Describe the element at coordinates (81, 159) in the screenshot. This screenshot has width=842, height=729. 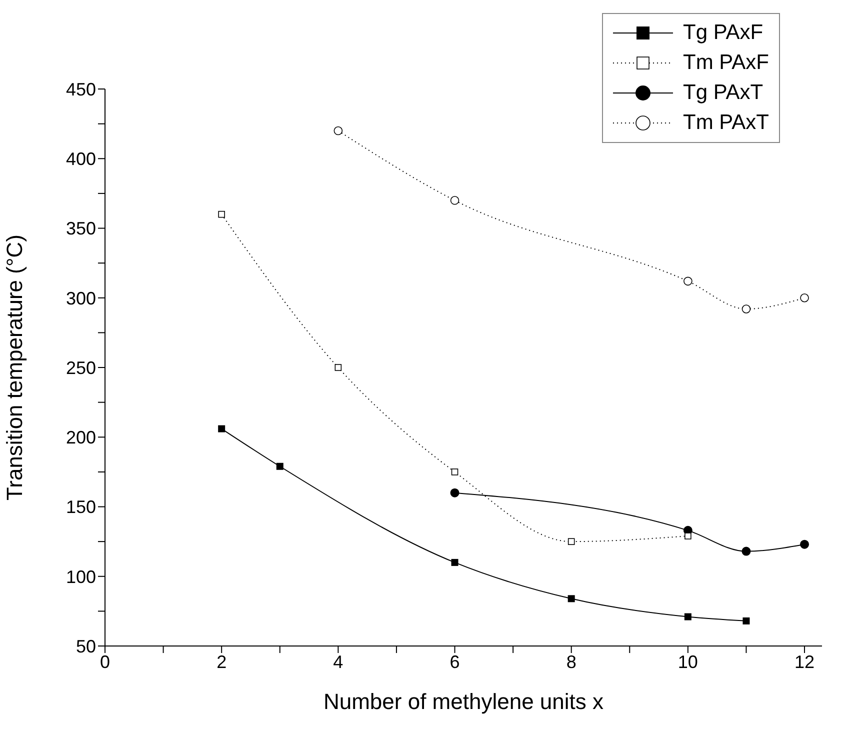
I see `y-tick-label: 400` at that location.